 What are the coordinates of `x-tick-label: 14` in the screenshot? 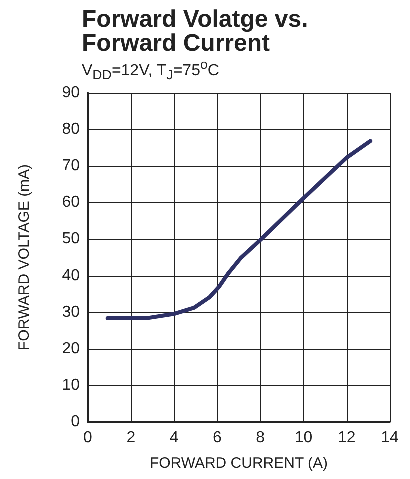 It's located at (390, 437).